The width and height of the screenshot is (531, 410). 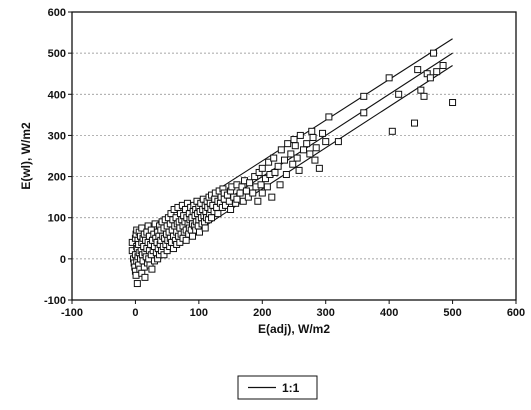 What do you see at coordinates (57, 54) in the screenshot?
I see `y-tick-label: 500` at bounding box center [57, 54].